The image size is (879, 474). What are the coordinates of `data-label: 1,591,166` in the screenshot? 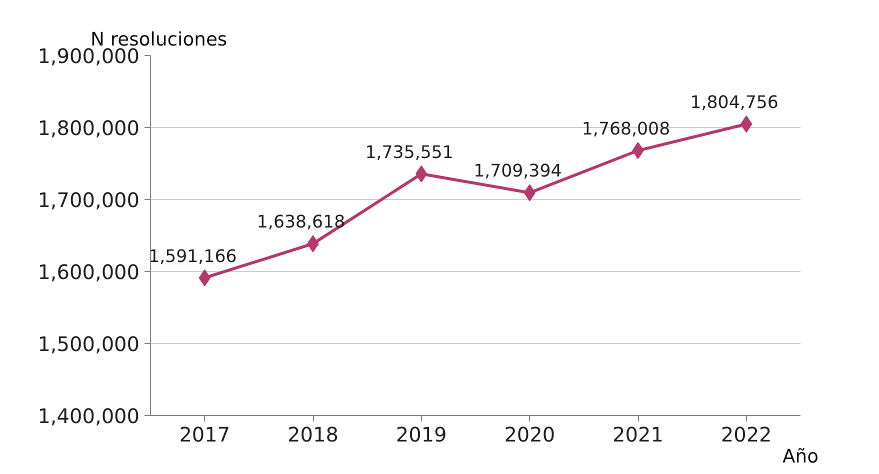 It's located at (192, 256).